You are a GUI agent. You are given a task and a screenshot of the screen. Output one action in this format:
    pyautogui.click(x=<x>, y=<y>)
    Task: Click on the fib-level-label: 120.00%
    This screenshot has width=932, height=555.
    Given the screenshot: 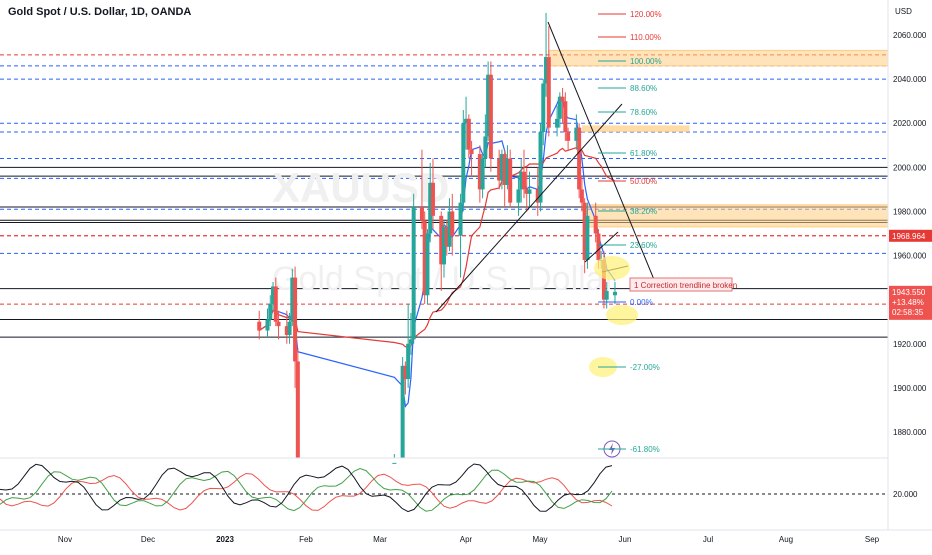 What is the action you would take?
    pyautogui.click(x=646, y=14)
    